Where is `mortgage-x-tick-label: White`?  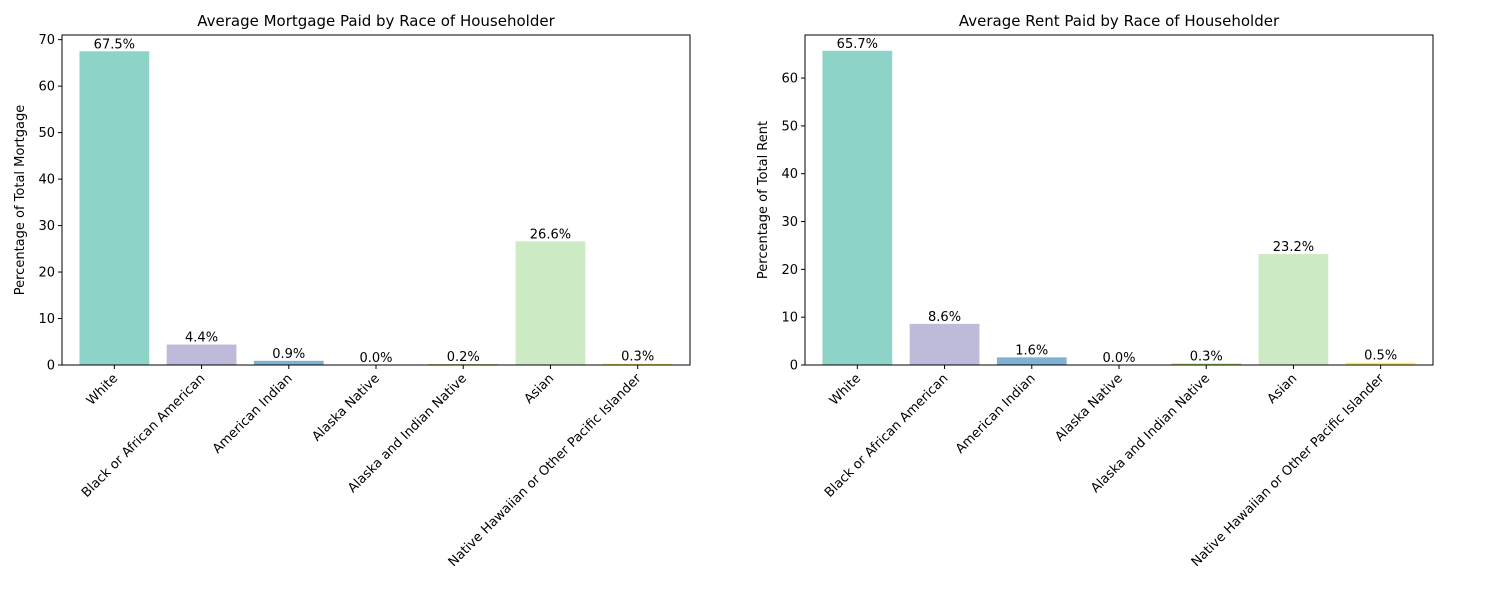 mortgage-x-tick-label: White is located at coordinates (102, 389).